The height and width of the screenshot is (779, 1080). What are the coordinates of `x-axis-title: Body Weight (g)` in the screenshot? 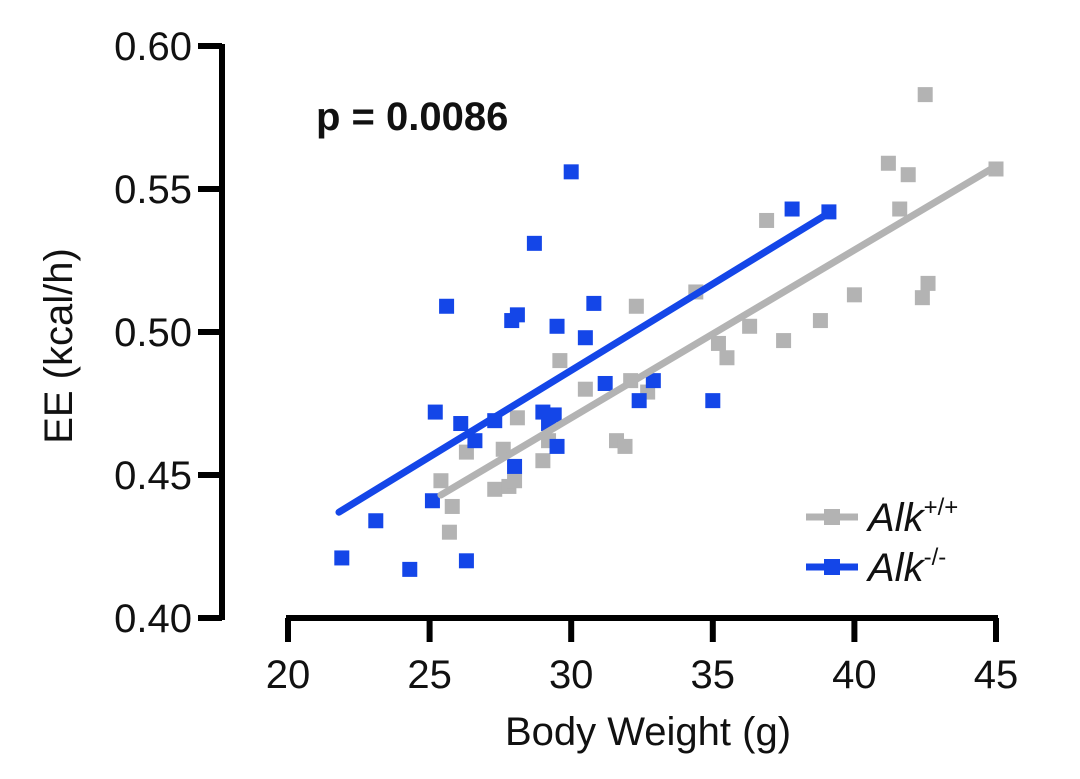 It's located at (648, 732).